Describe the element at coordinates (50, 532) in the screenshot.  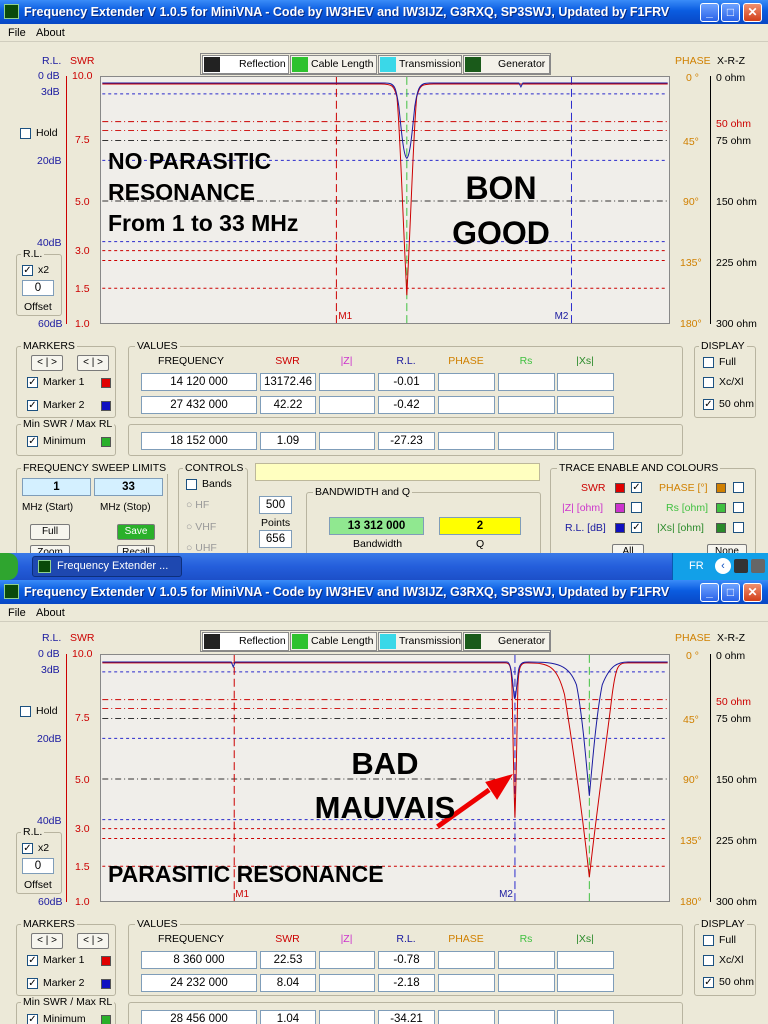
I see `full-sweep-button: Full` at that location.